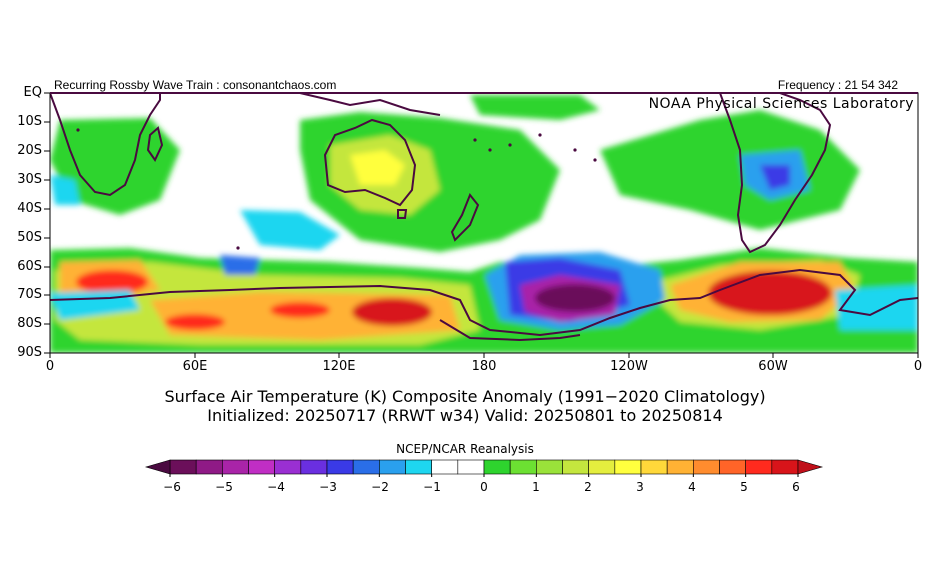 The width and height of the screenshot is (930, 580). What do you see at coordinates (155, 144) in the screenshot?
I see `madagascar-coastline` at bounding box center [155, 144].